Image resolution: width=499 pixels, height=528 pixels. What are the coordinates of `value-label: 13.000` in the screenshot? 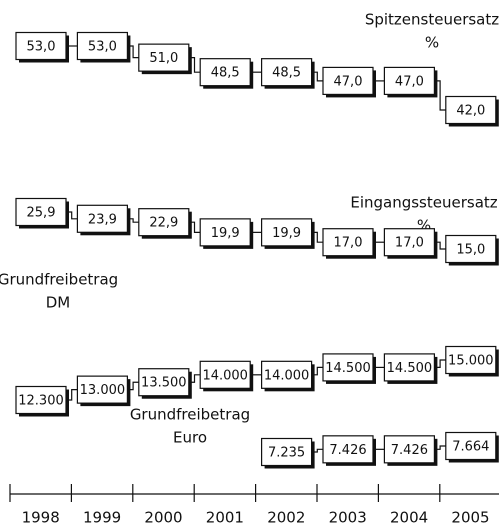 It's located at (103, 390).